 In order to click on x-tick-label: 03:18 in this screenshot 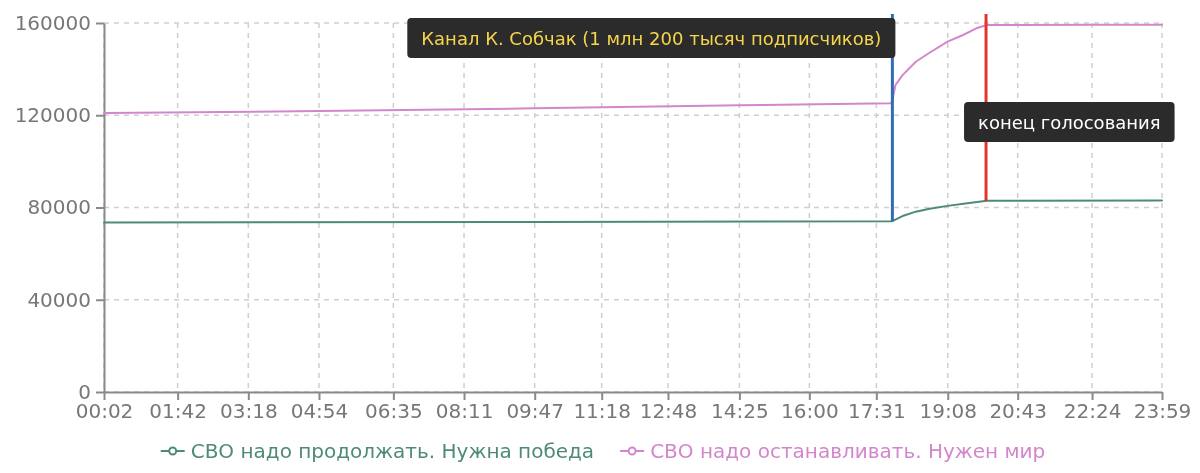, I will do `click(248, 411)`.